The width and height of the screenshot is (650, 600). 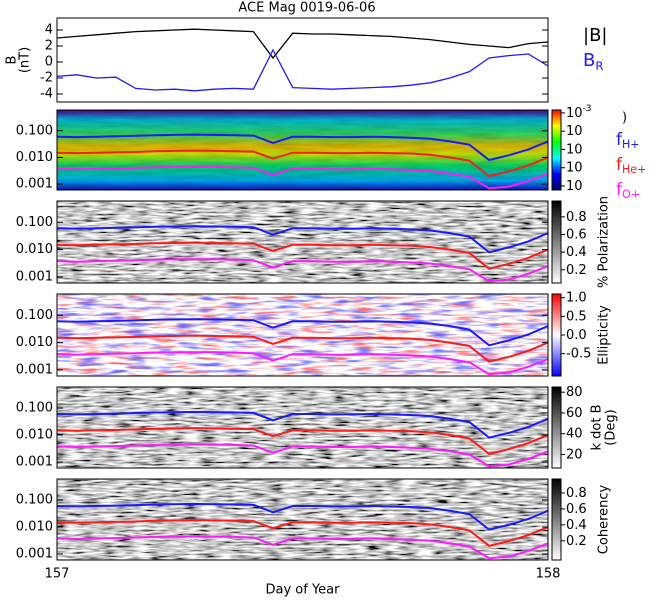 What do you see at coordinates (57, 574) in the screenshot?
I see `x-tick-label: 157` at bounding box center [57, 574].